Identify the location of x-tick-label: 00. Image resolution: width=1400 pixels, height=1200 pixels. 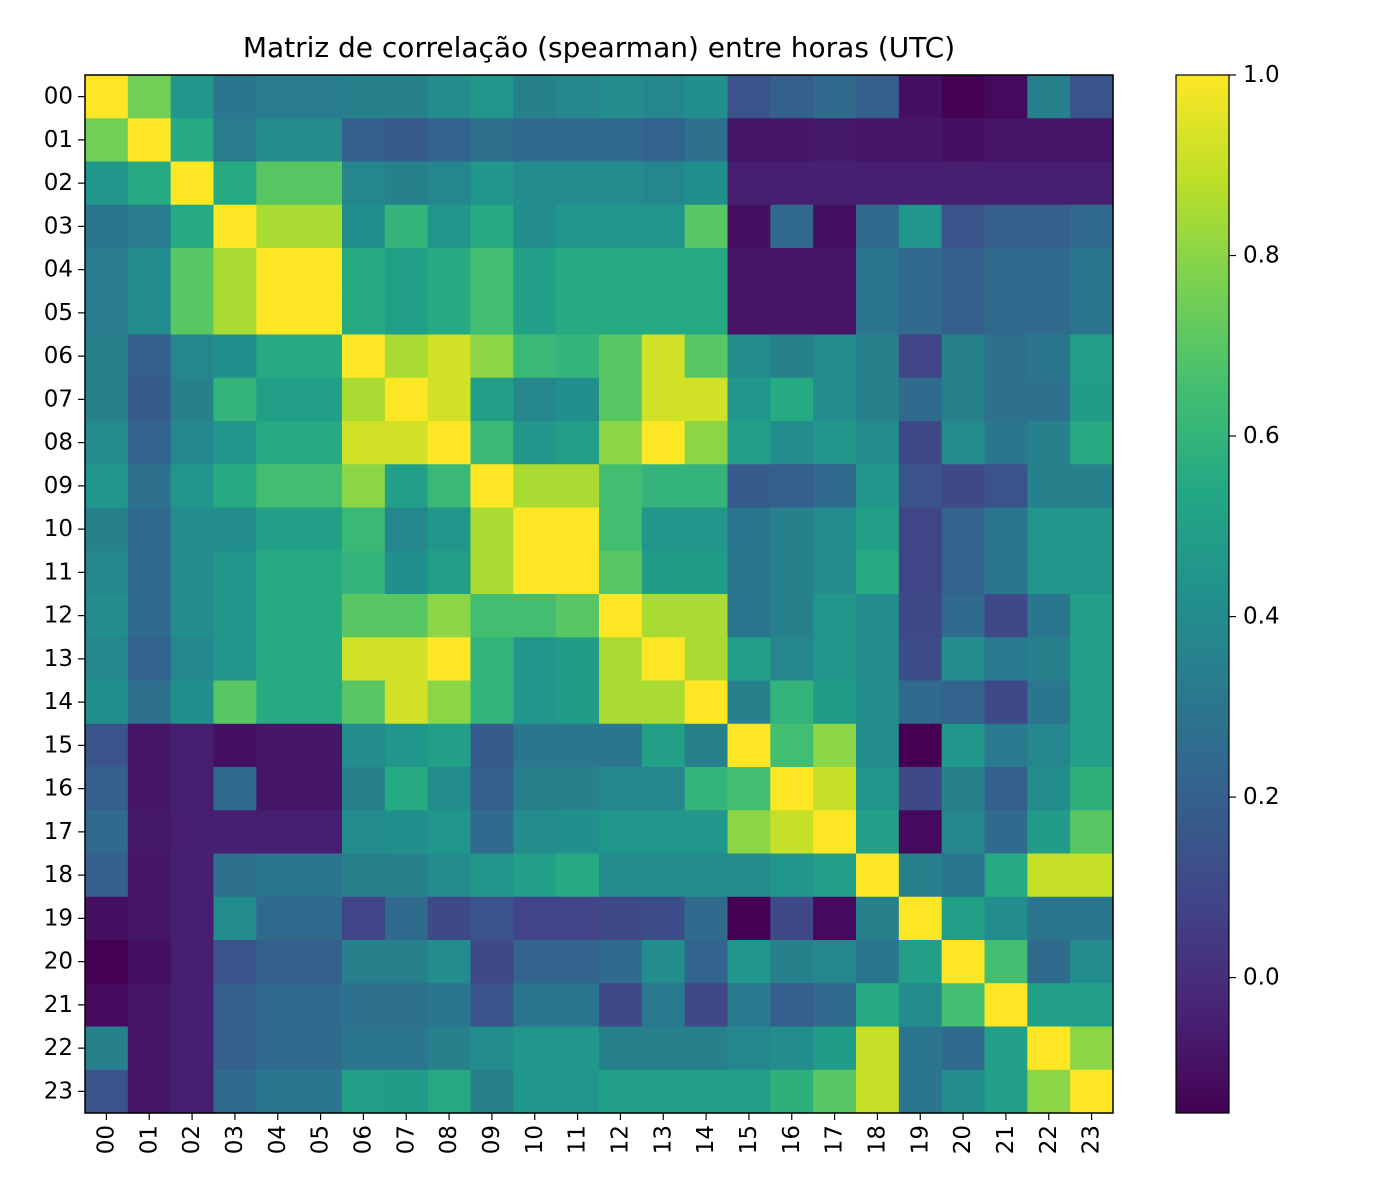
(106, 1139).